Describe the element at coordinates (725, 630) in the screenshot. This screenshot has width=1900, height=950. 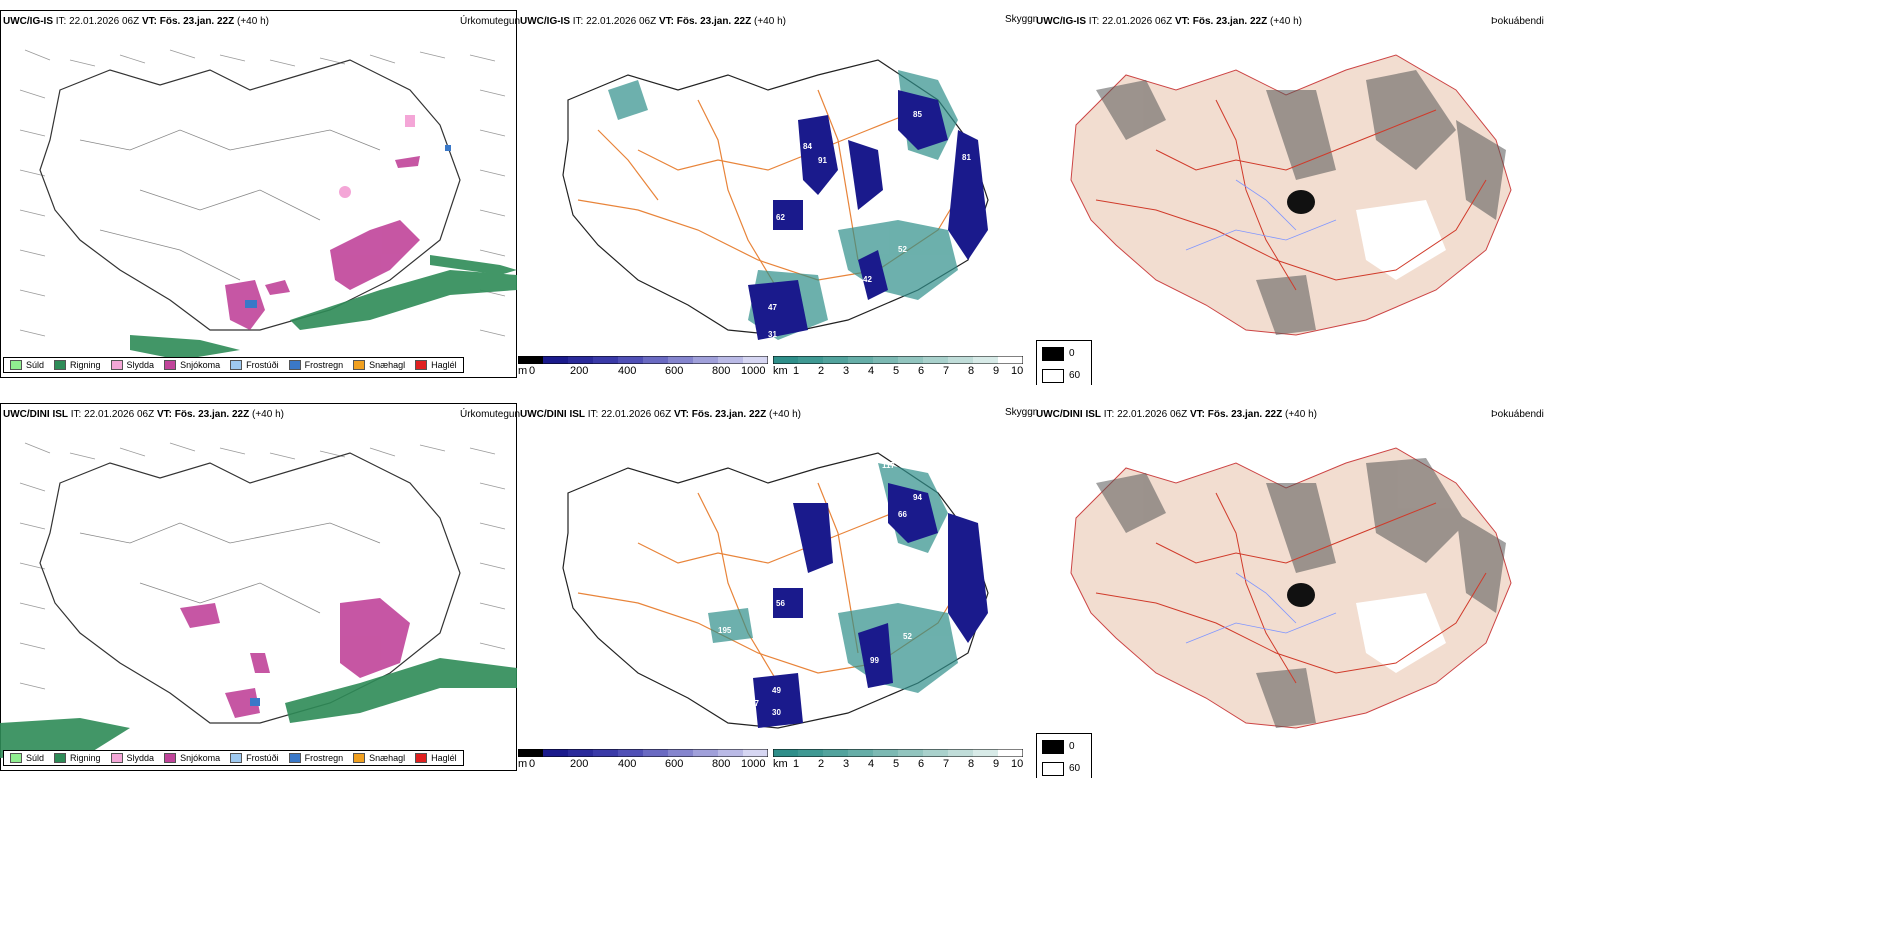
I see `ceiling-label: 195` at that location.